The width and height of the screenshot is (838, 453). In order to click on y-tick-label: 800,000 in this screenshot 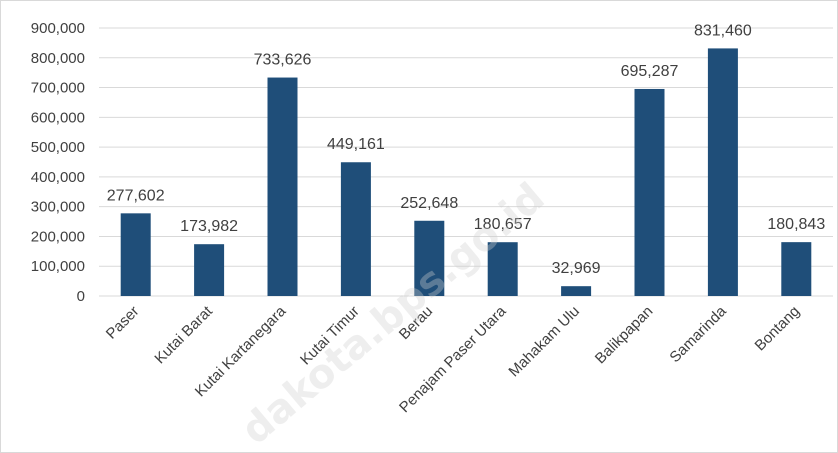, I will do `click(58, 58)`.